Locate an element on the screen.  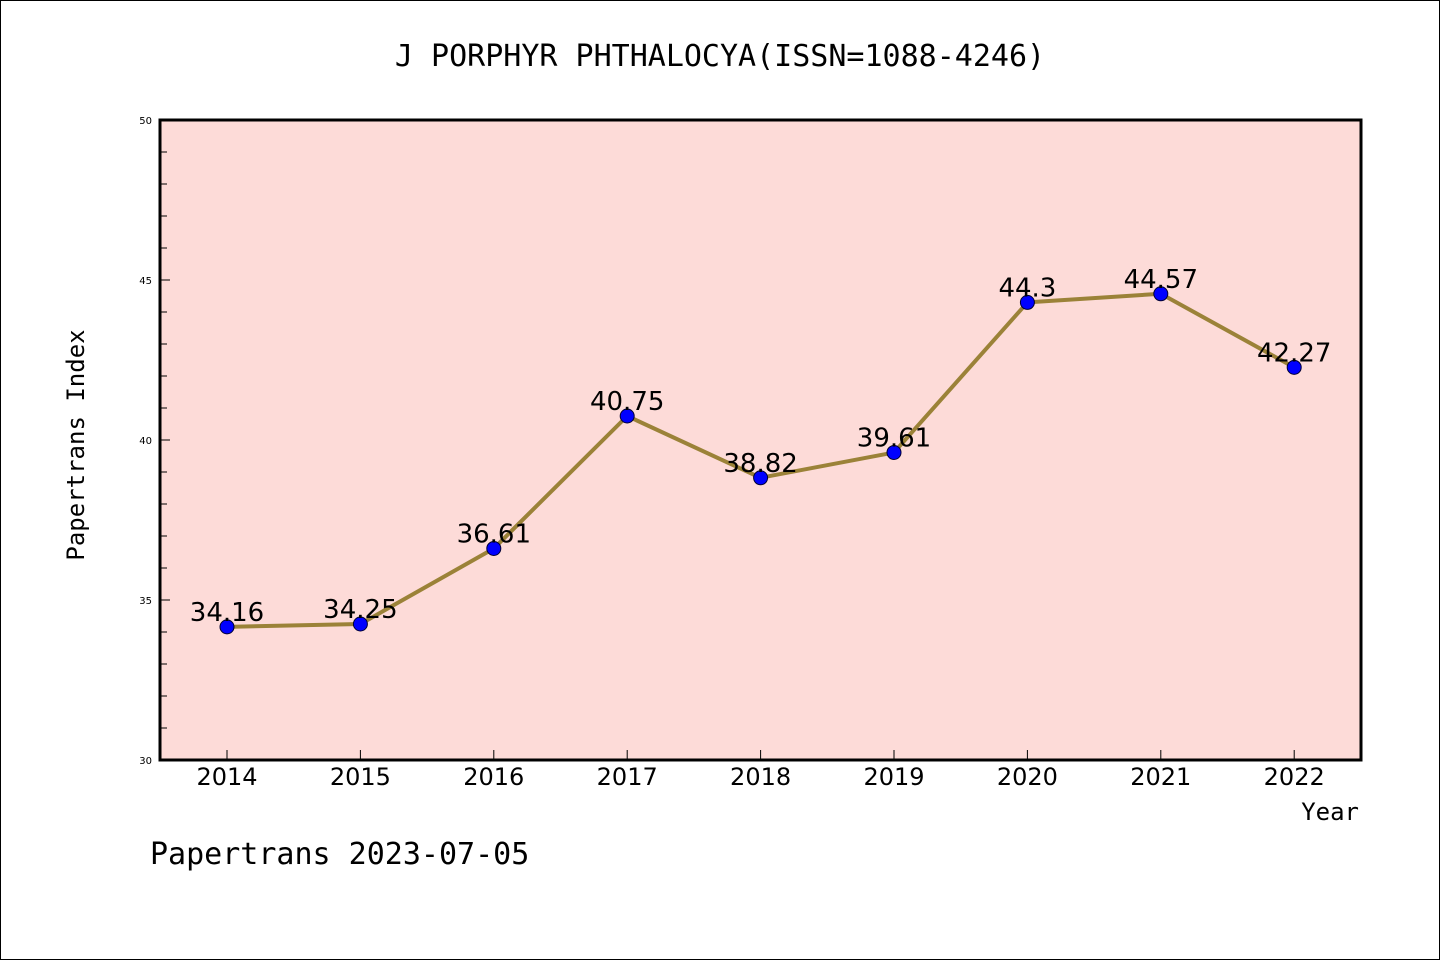
x-tick-label: 2015 is located at coordinates (360, 777).